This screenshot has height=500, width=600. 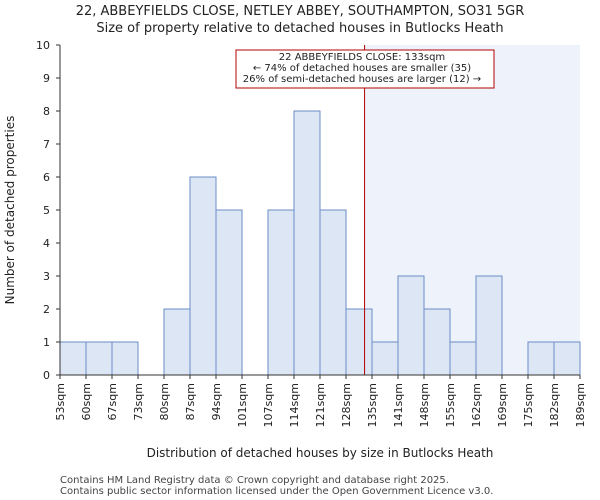 What do you see at coordinates (46, 276) in the screenshot?
I see `y-tick-label: 3` at bounding box center [46, 276].